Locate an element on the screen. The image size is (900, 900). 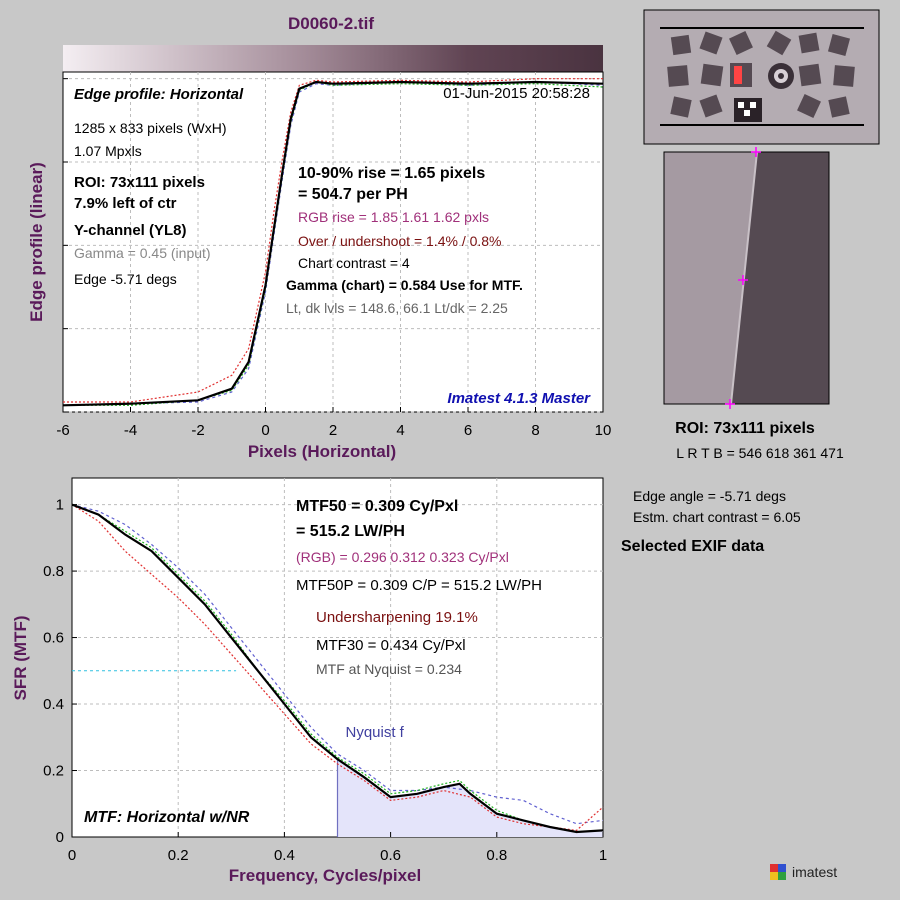
edge-x-tick-label: 6 is located at coordinates (468, 430).